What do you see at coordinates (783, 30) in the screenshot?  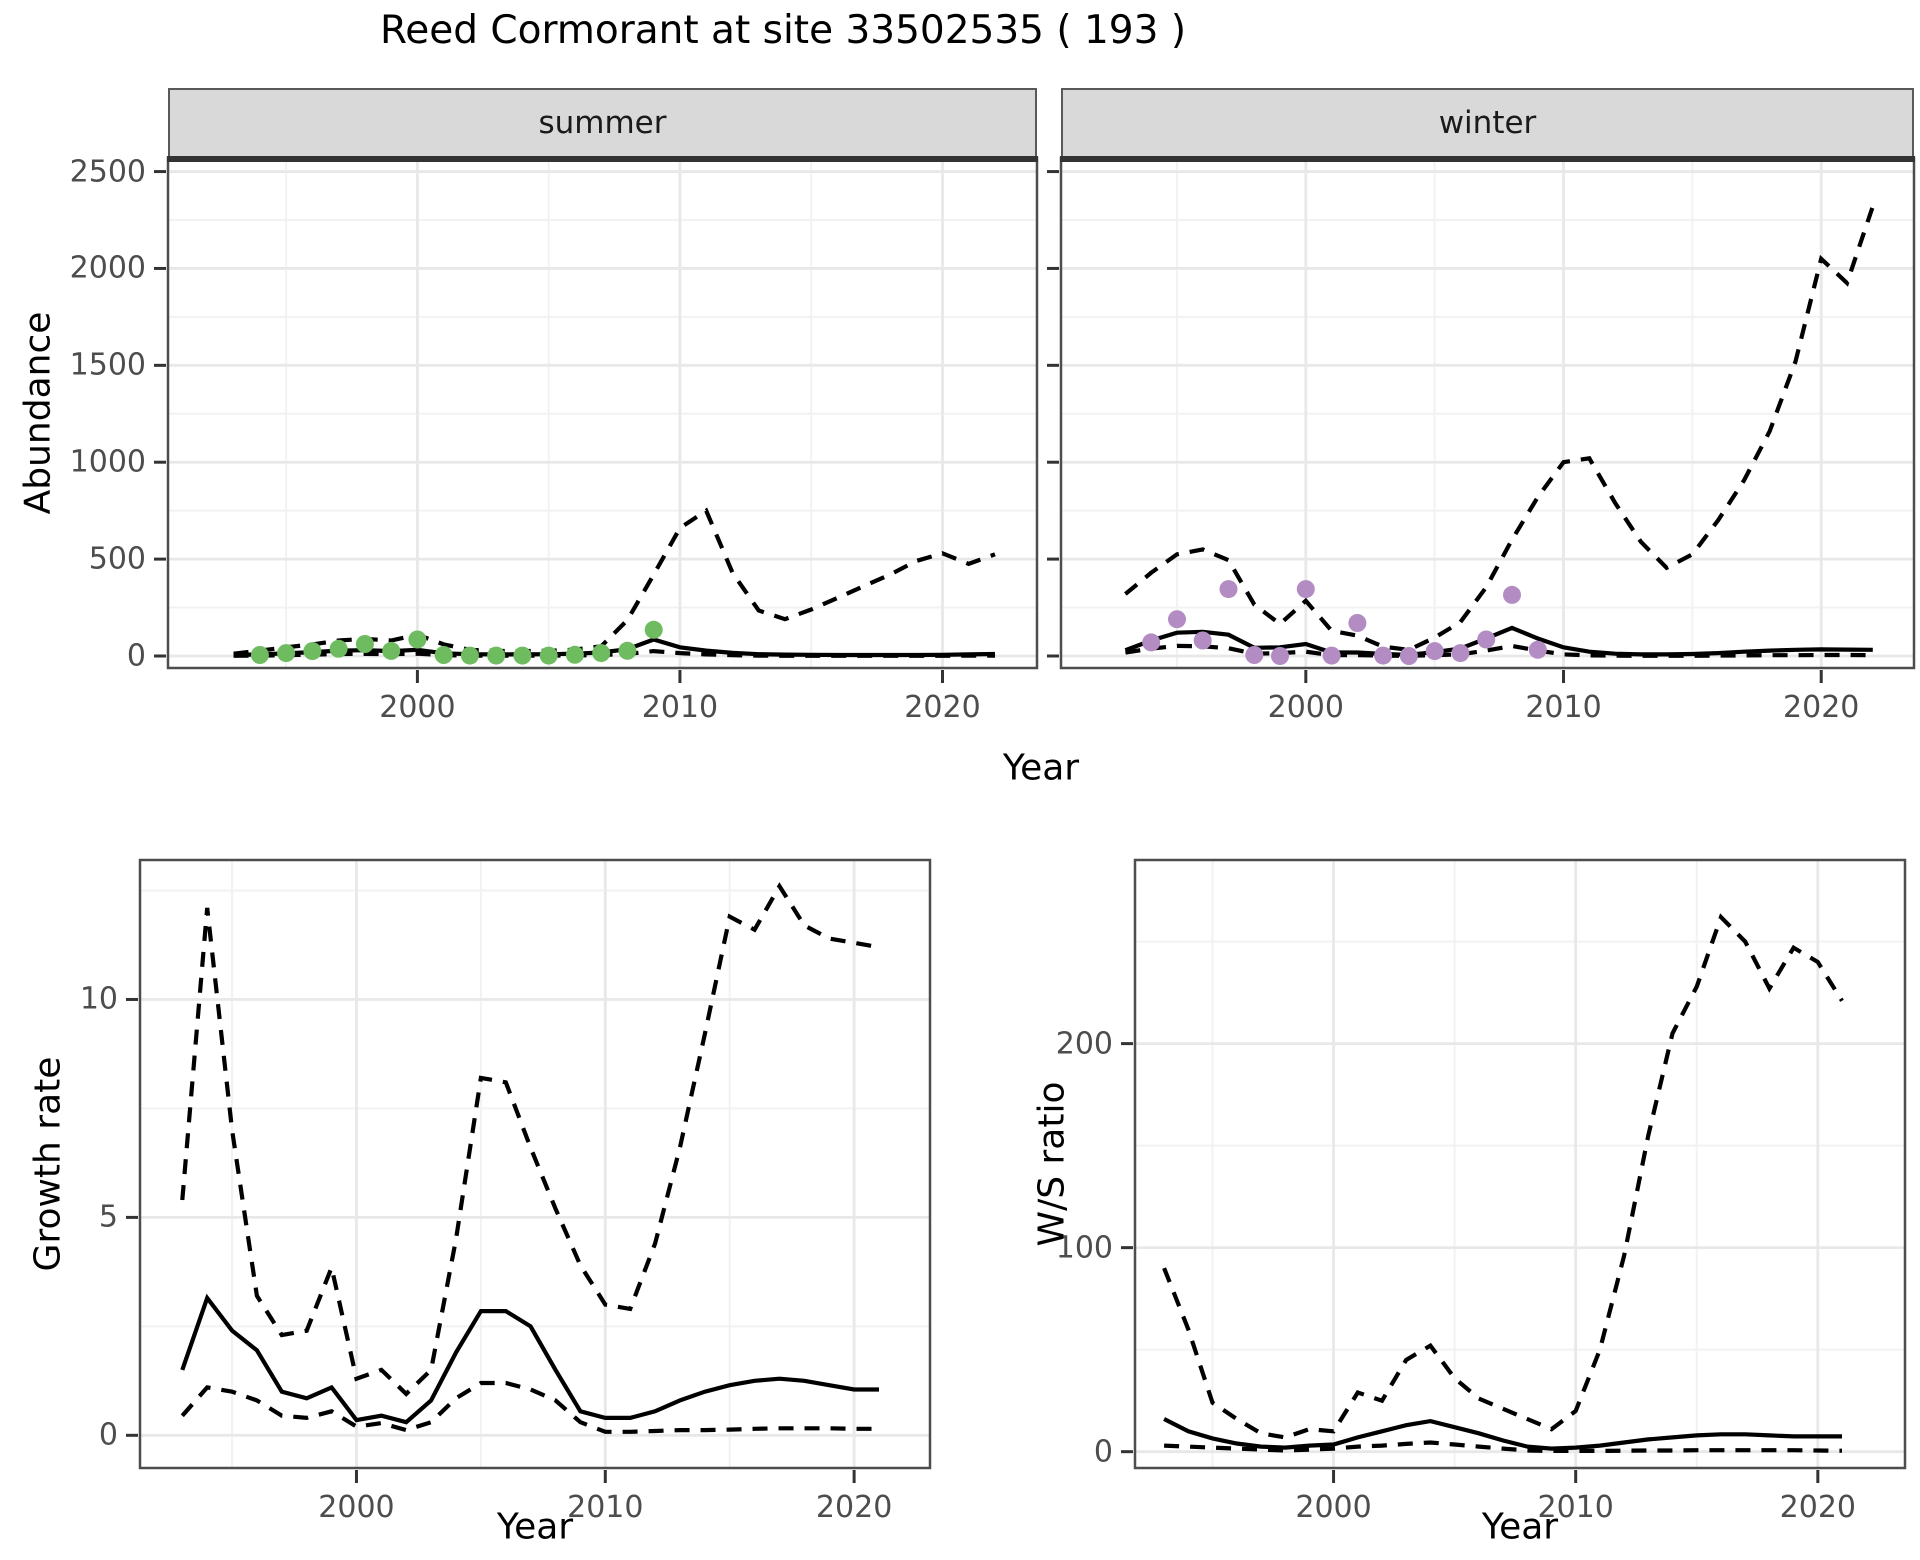 I see `plot-title: Reed Cormorant at site 33502535 ( 193 )` at bounding box center [783, 30].